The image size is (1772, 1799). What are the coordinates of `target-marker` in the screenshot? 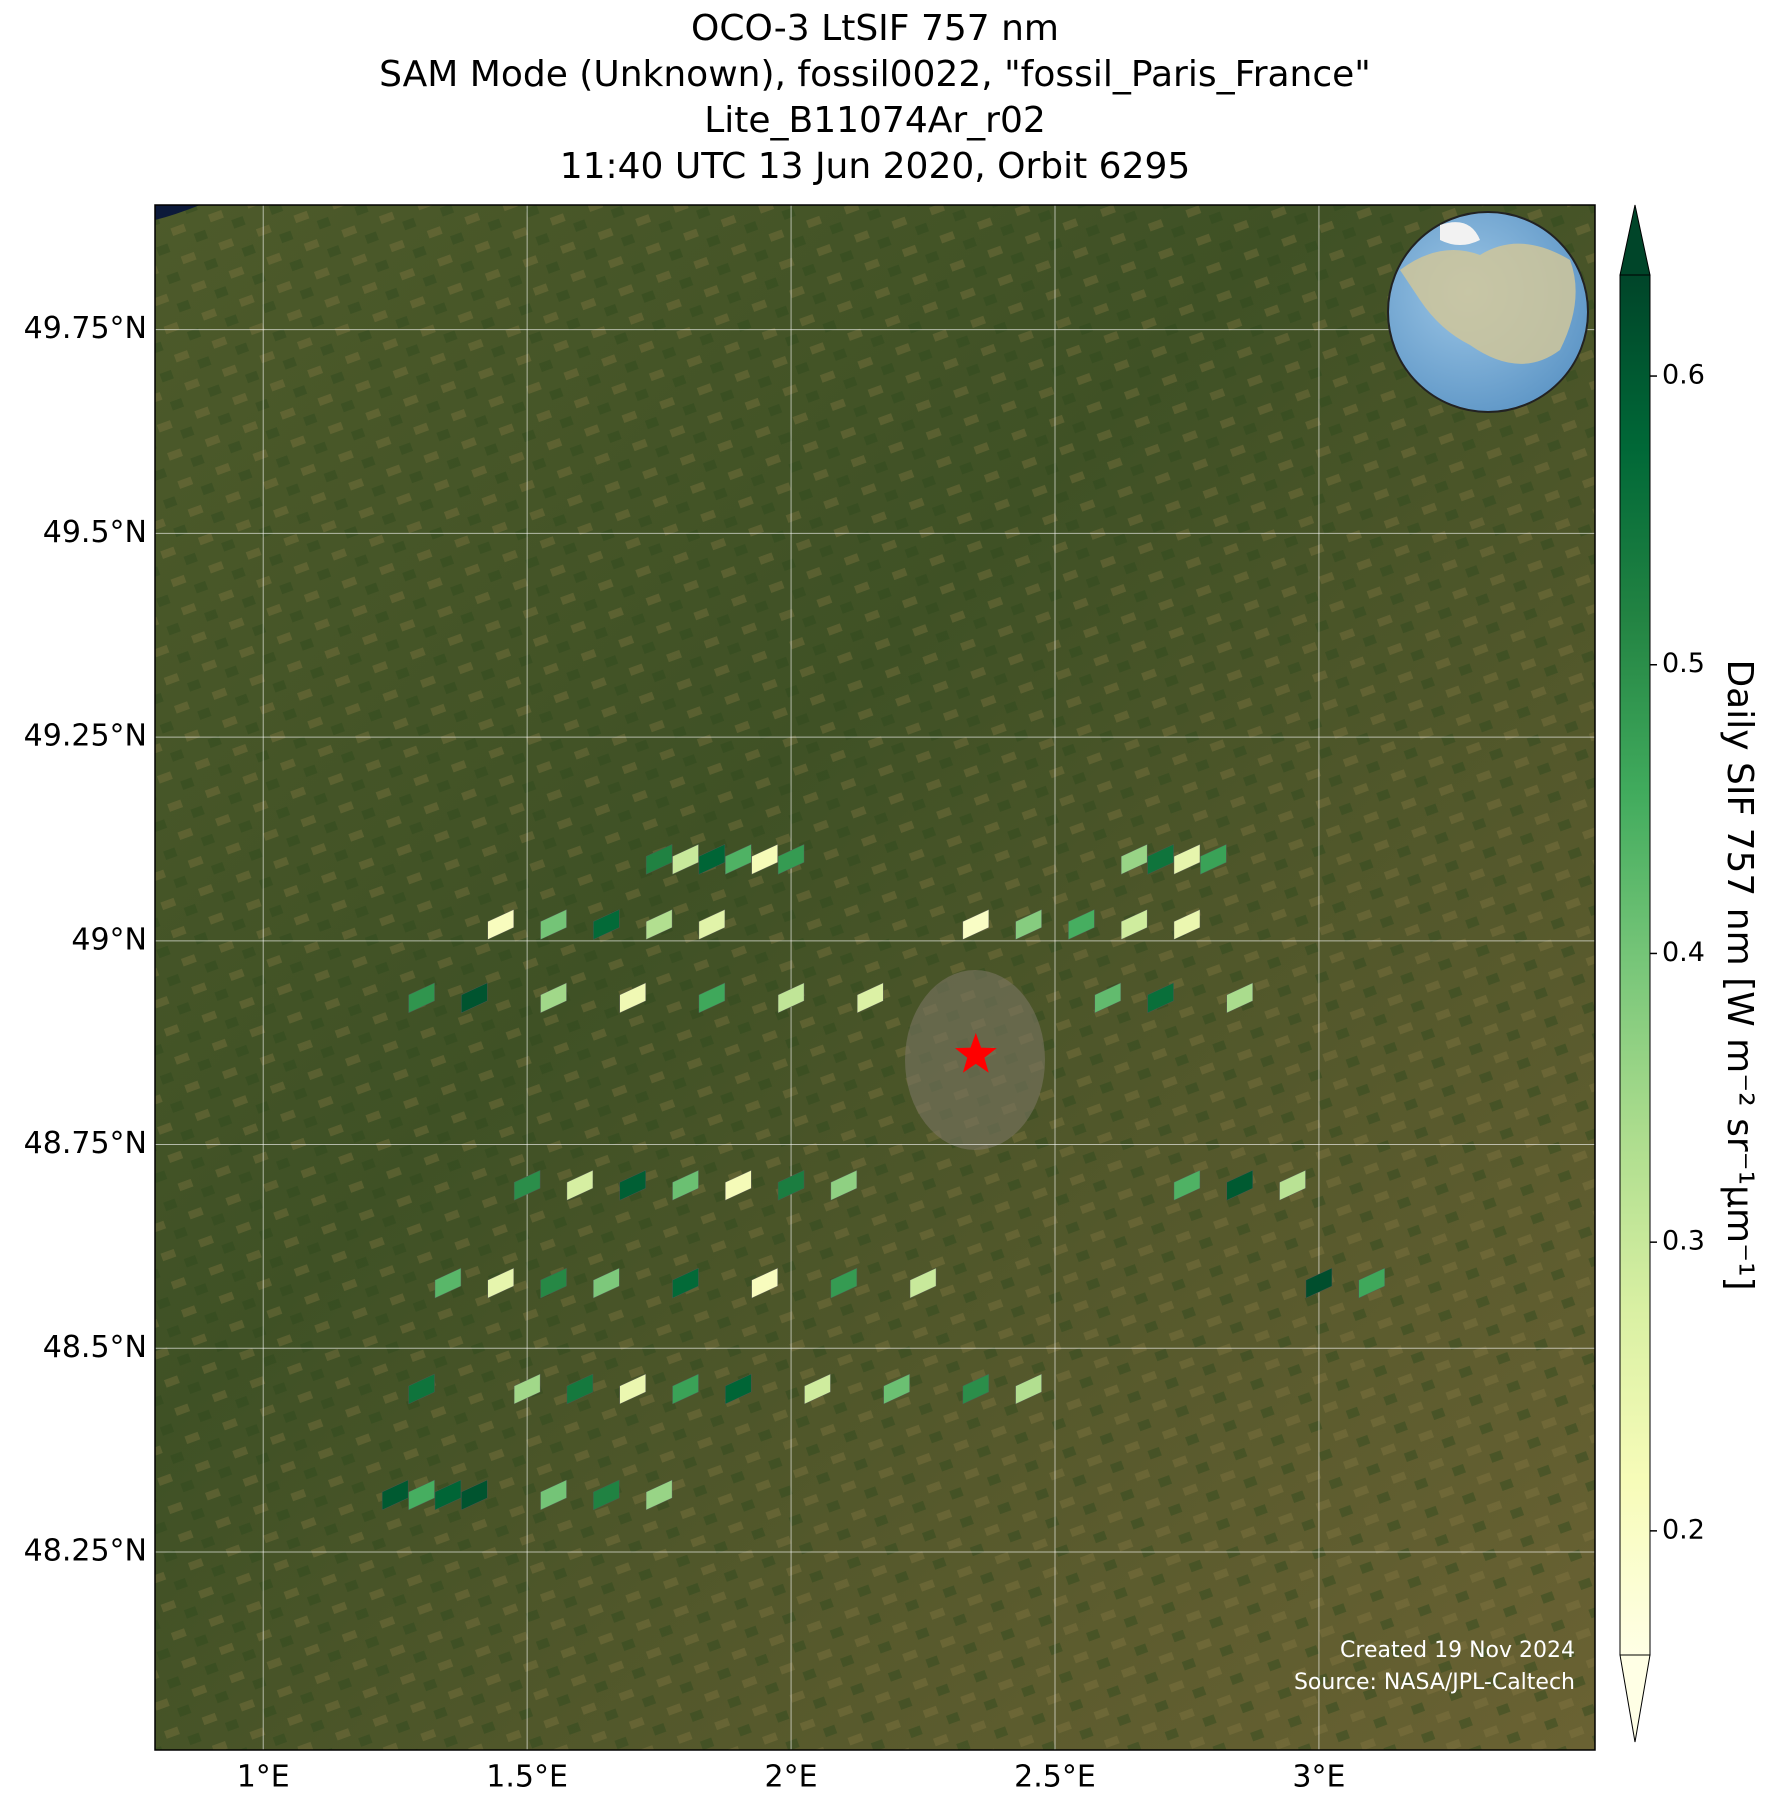 It's located at (975, 1052).